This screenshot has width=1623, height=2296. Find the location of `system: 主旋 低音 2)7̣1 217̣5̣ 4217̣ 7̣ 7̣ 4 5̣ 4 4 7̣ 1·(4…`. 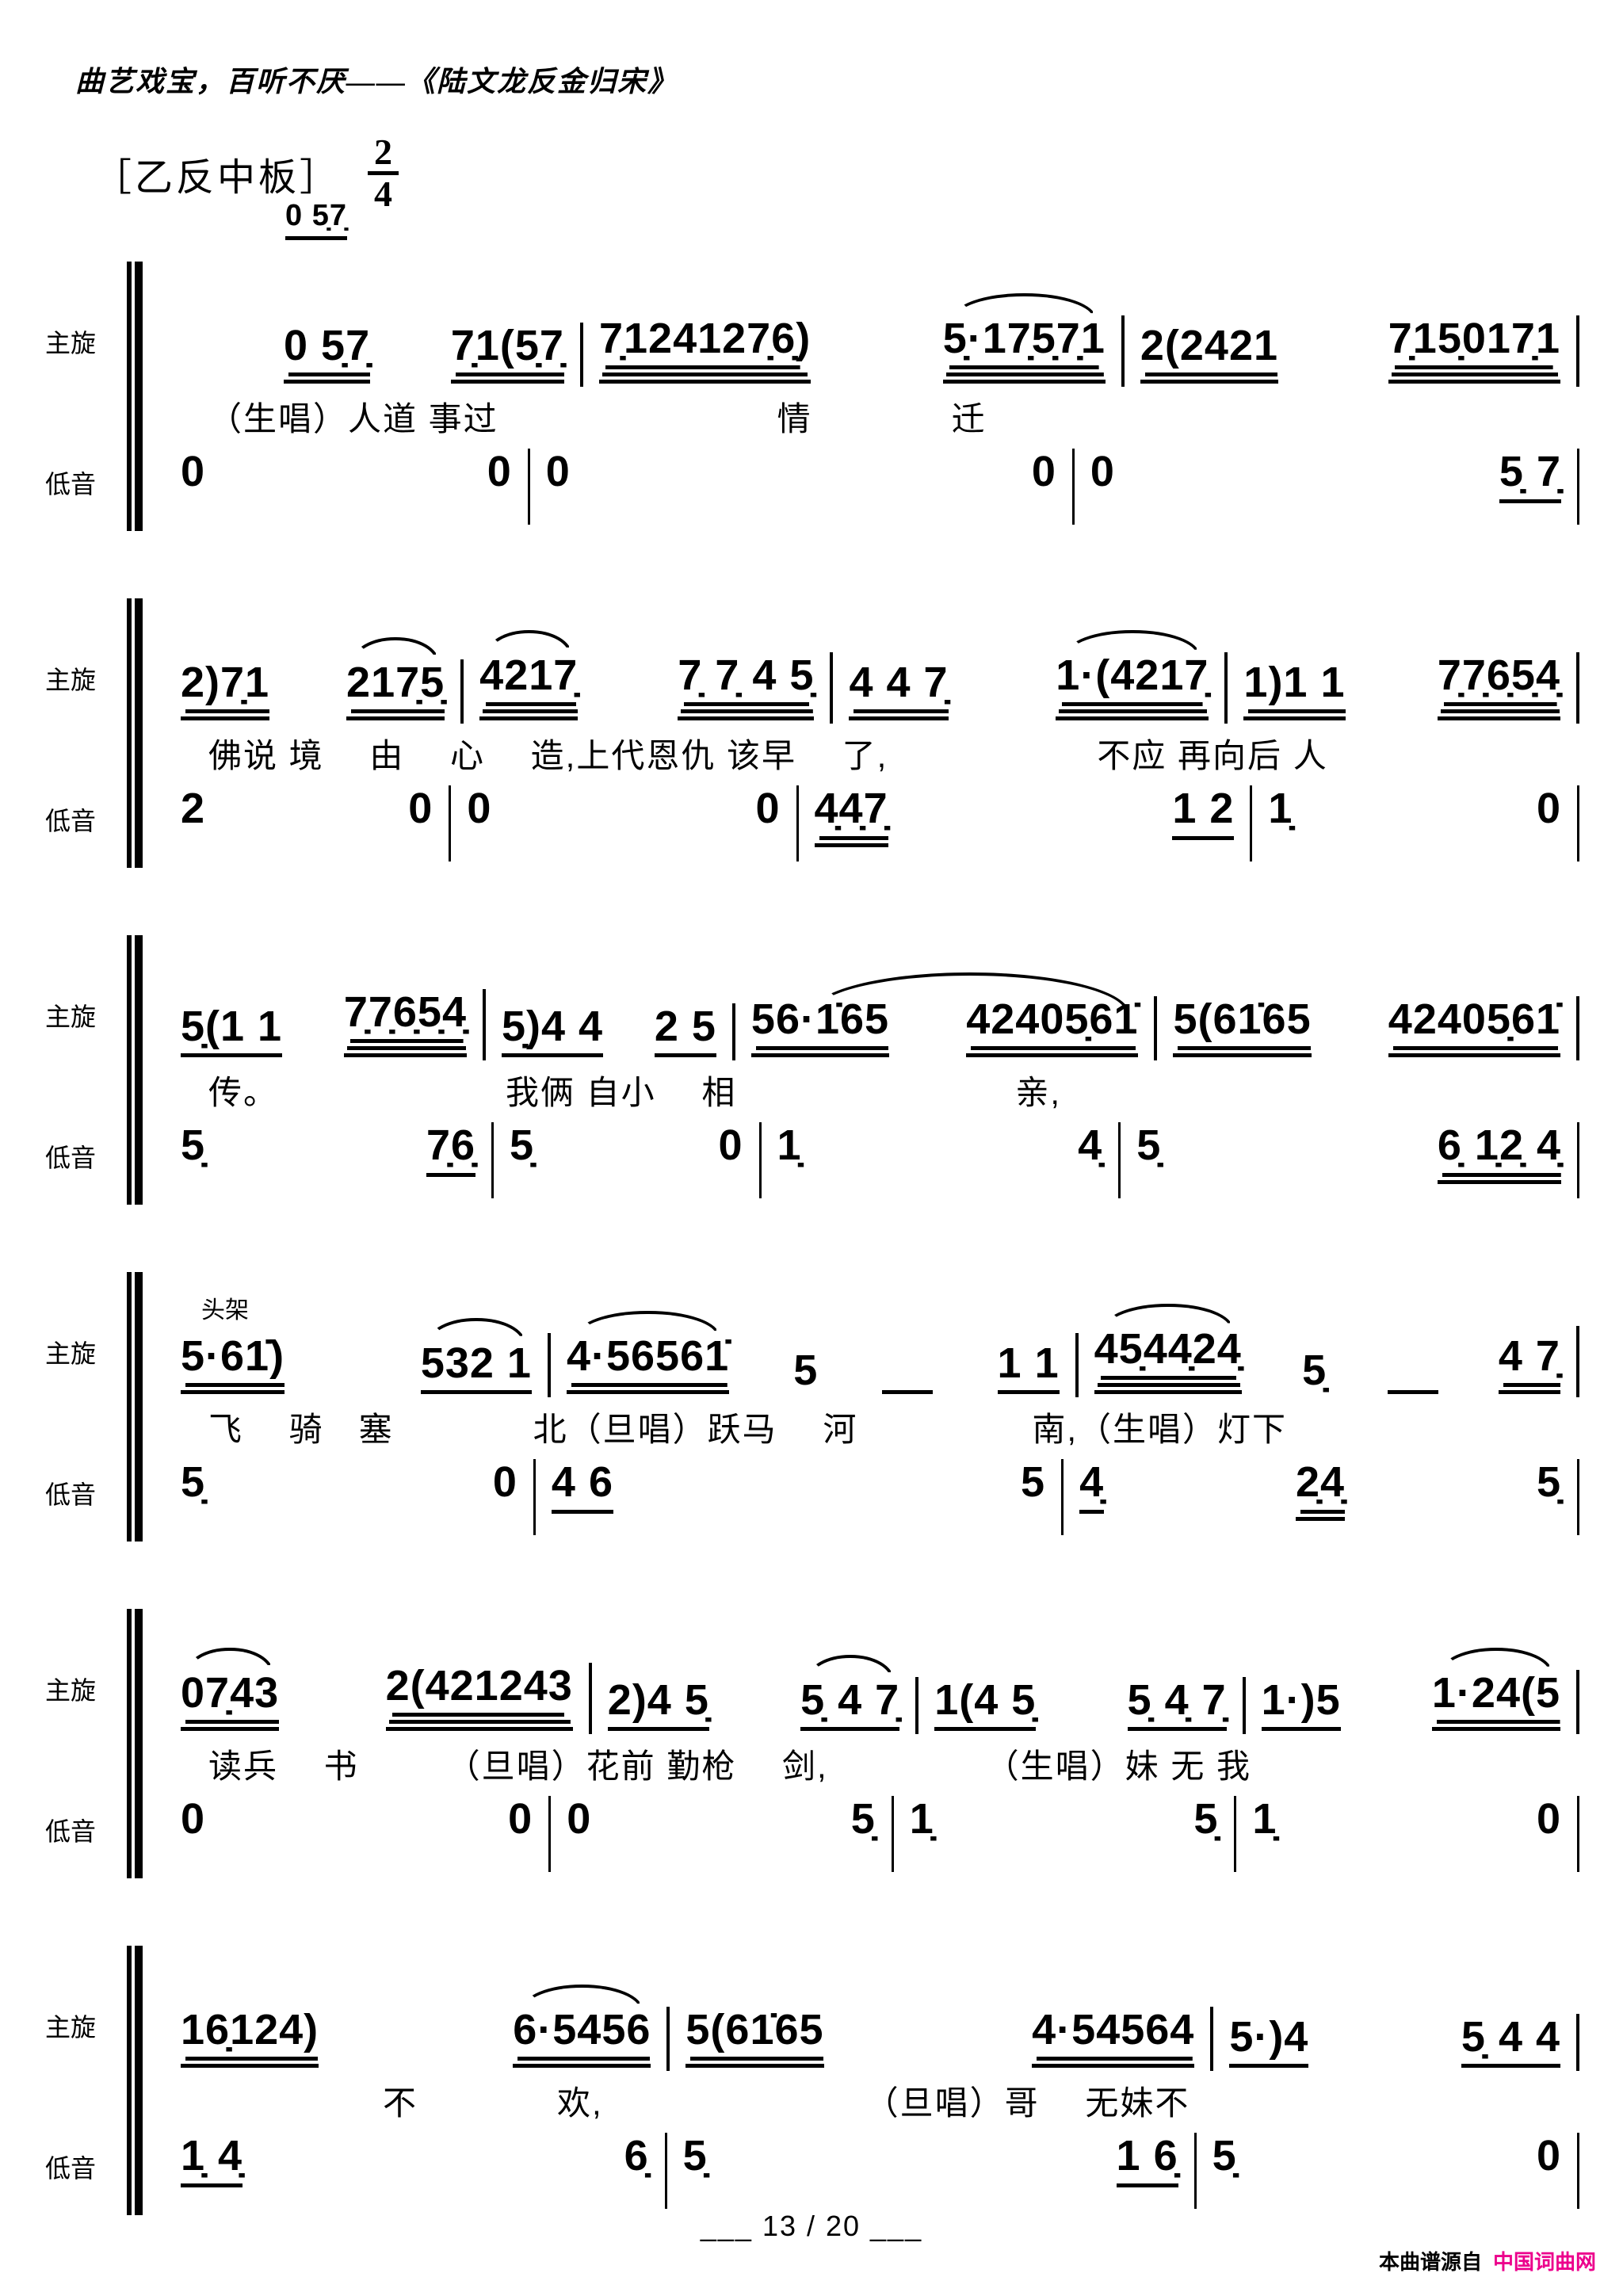

system: 主旋 低音 2)7̣1 217̣5̣ 4217̣ 7̣ 7̣ 4 5̣ 4 4 7̣ 1·(4… is located at coordinates (811, 733).